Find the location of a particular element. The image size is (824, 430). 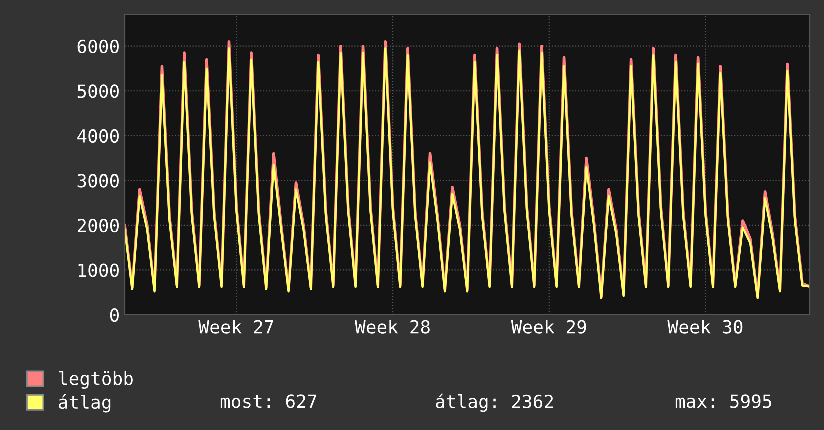

x-tick-label: Week 27 is located at coordinates (236, 327).